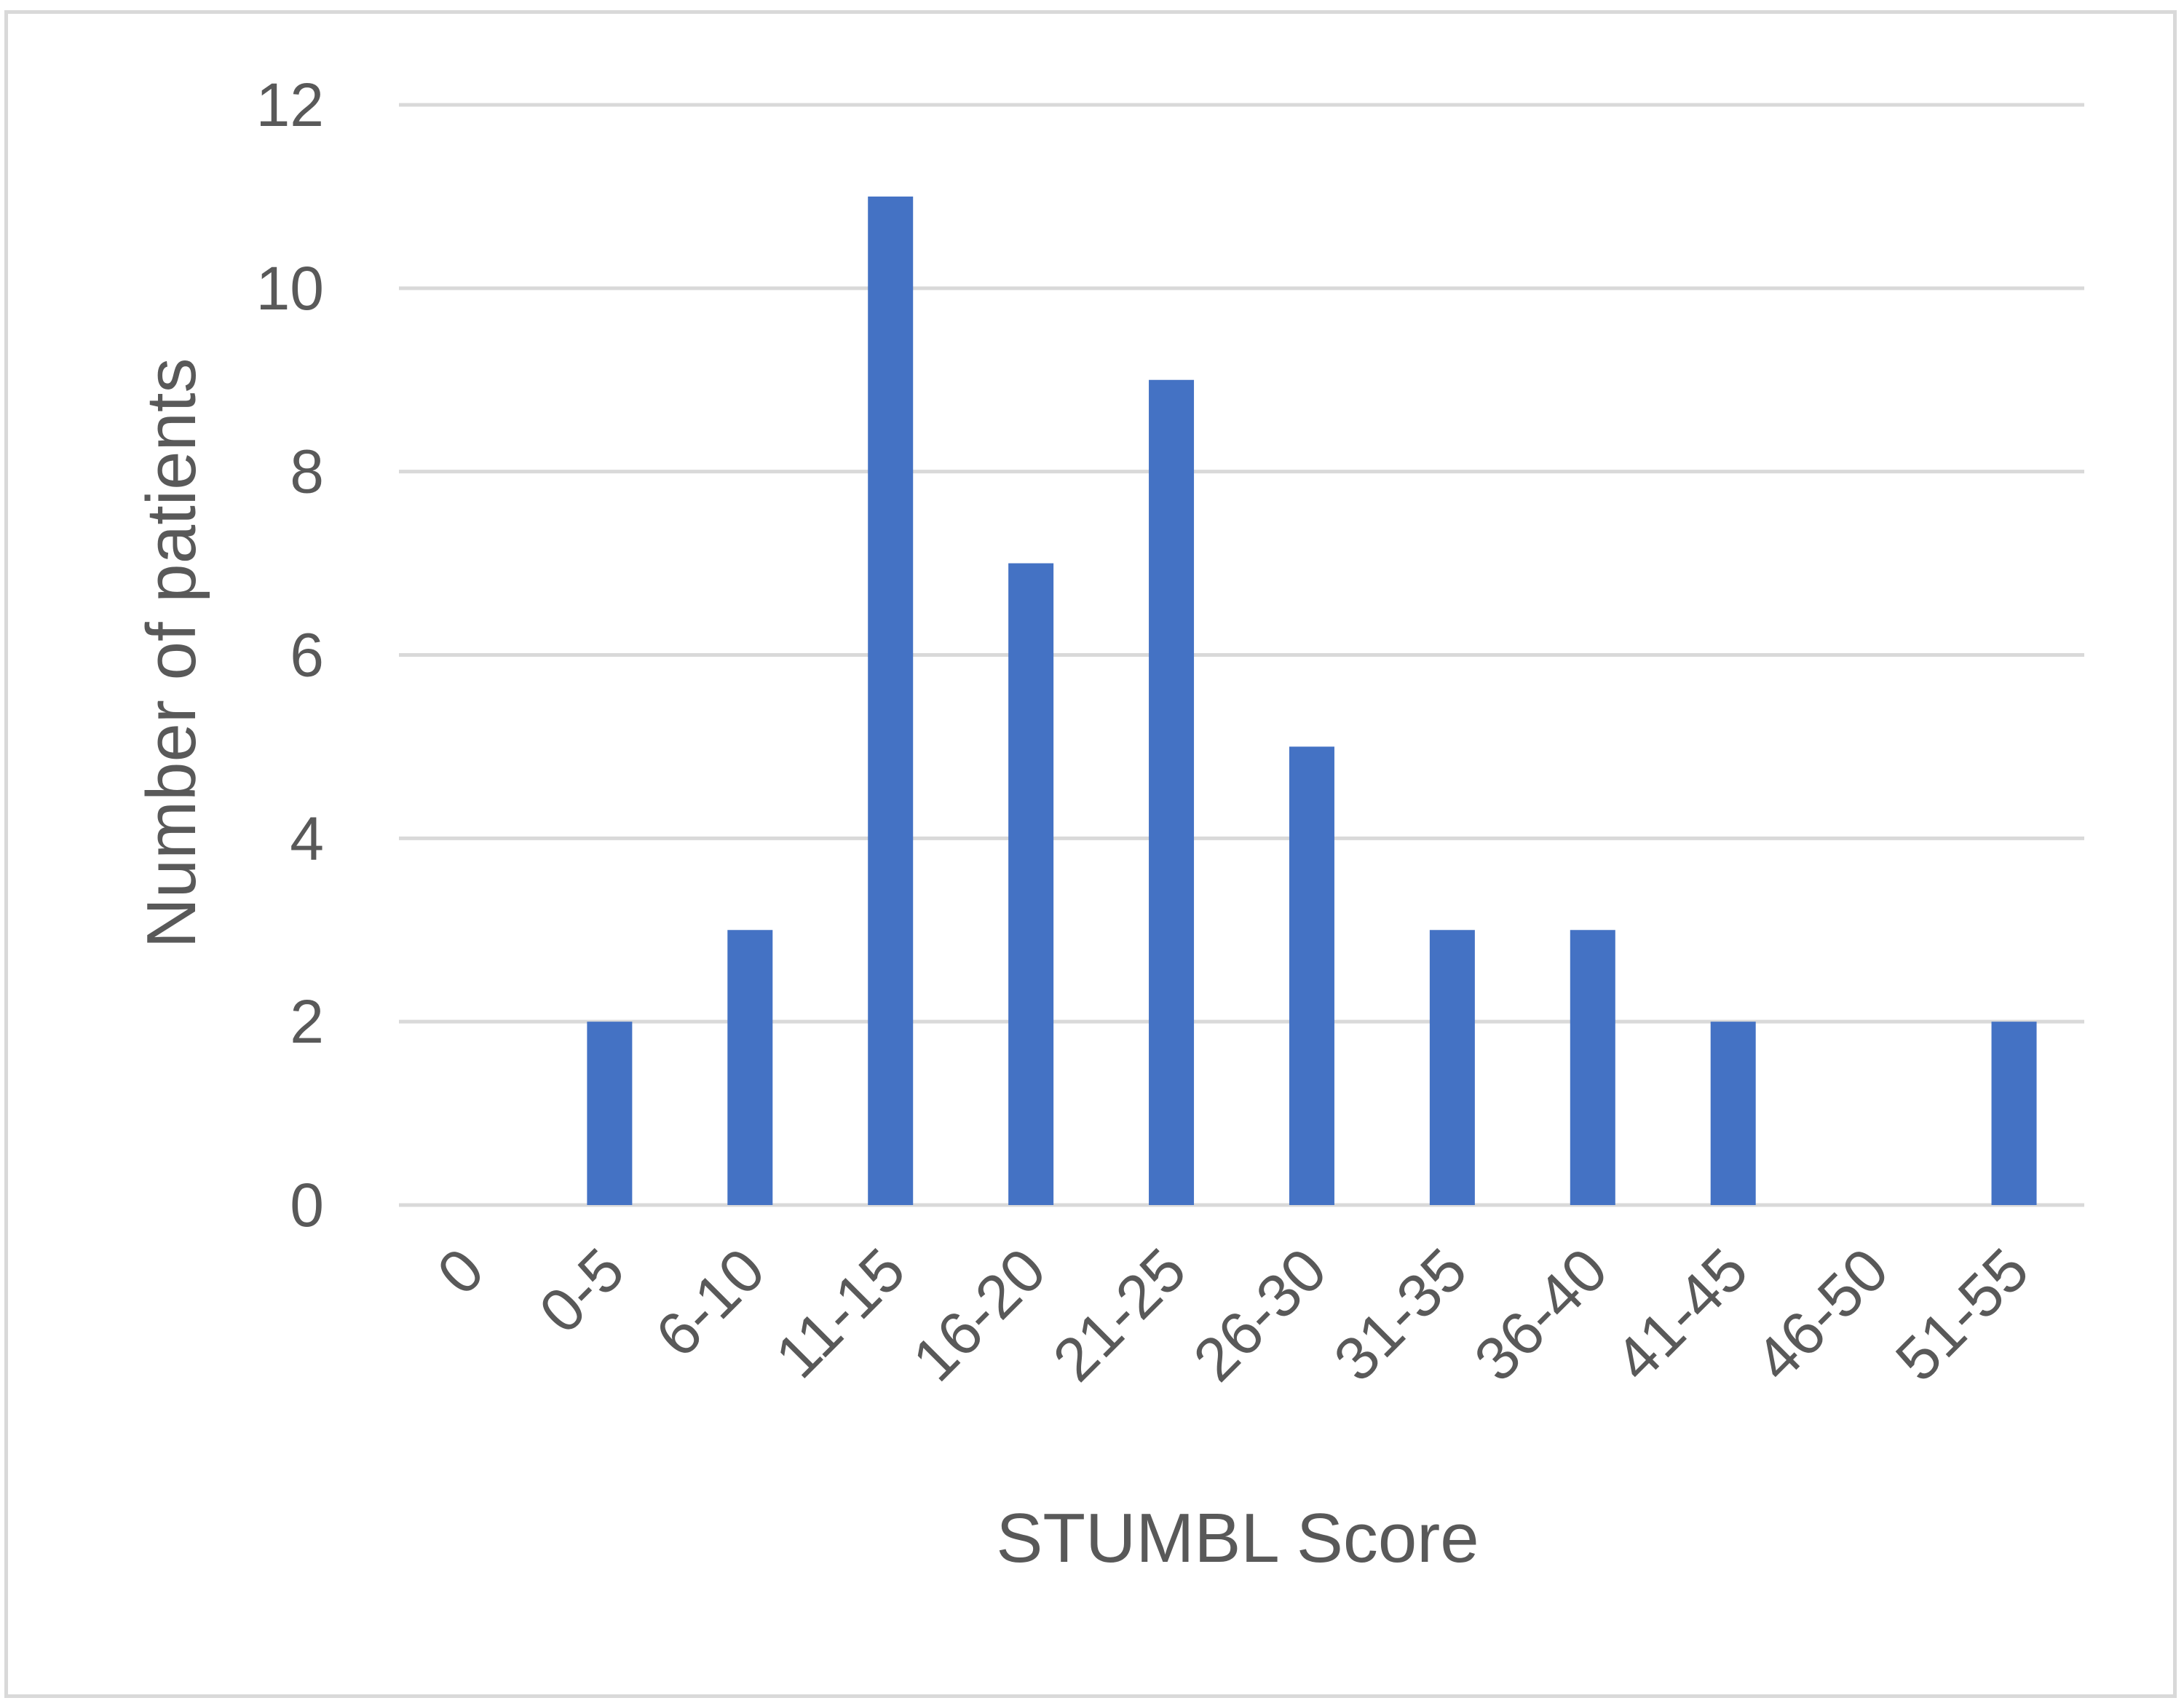  Describe the element at coordinates (307, 1205) in the screenshot. I see `y-tick-label: 0` at that location.